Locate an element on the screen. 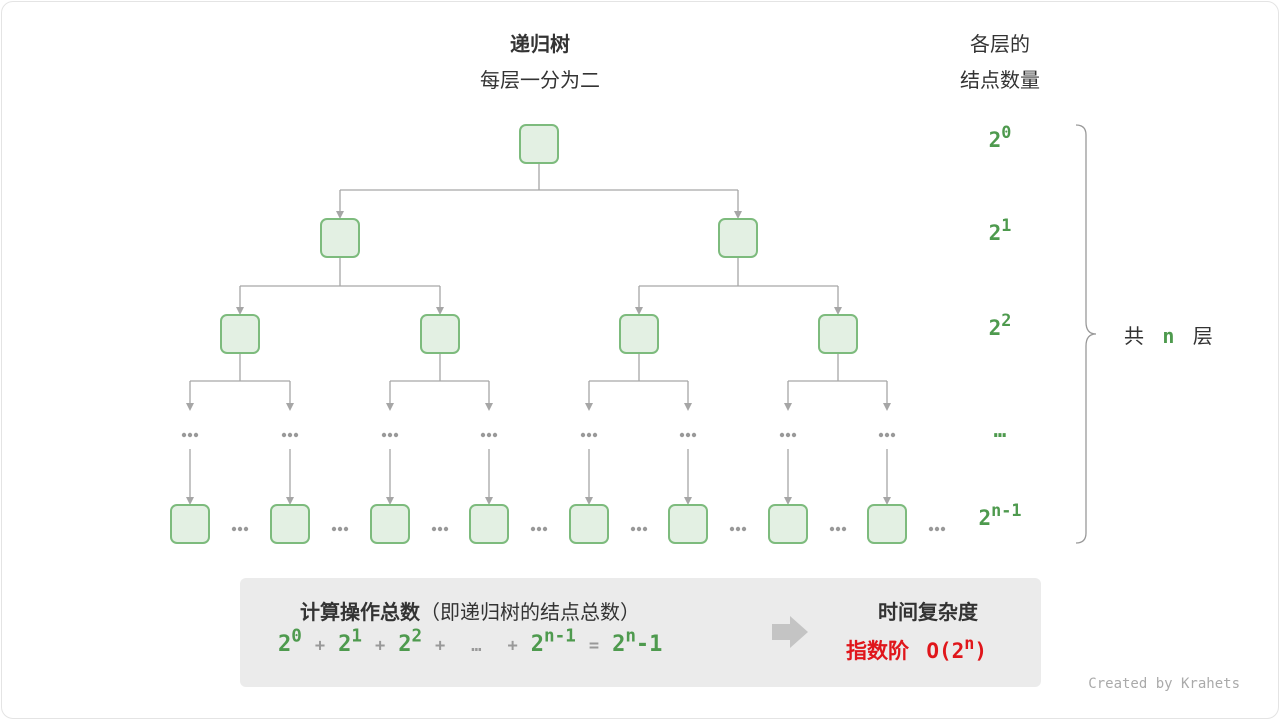 The image size is (1280, 720). formula-term: 22 is located at coordinates (410, 642).